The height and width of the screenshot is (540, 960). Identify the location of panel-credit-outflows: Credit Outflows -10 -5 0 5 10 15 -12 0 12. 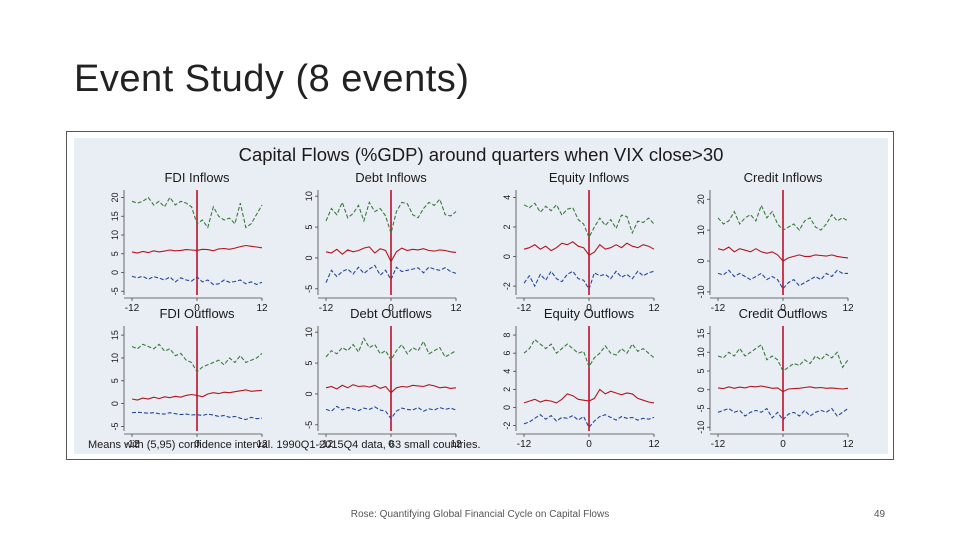
(775, 378).